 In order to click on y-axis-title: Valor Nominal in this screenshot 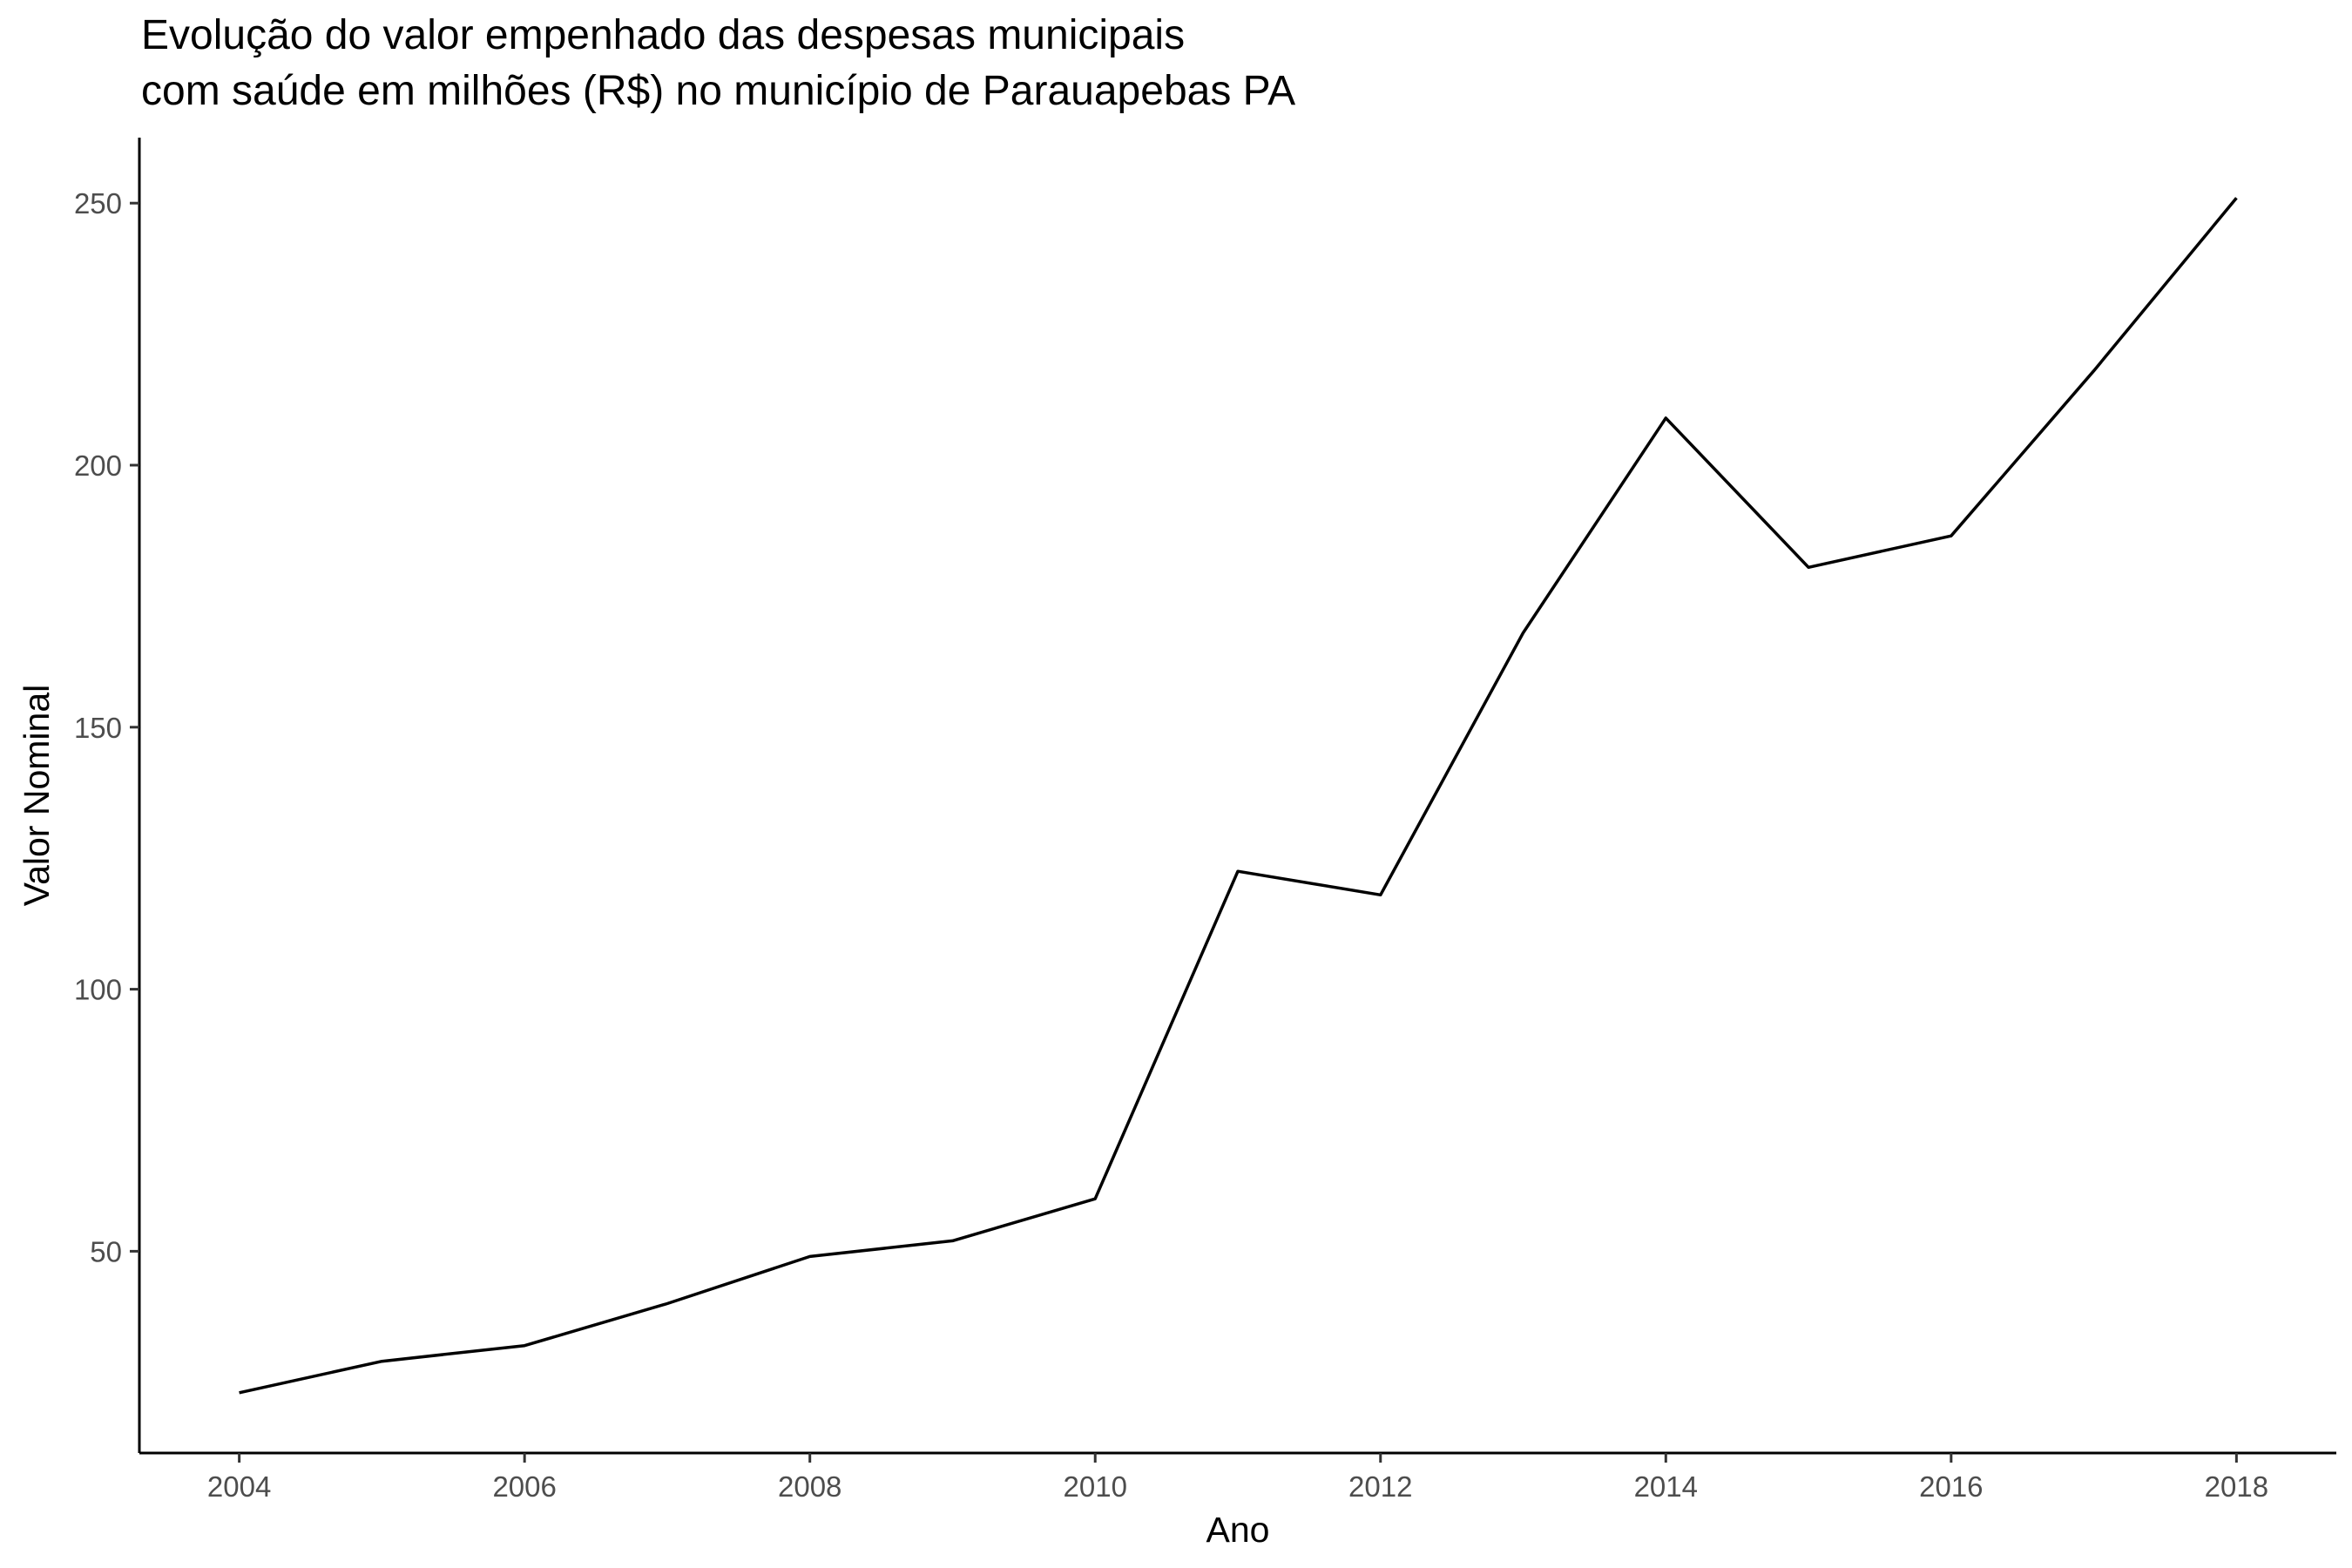, I will do `click(37, 795)`.